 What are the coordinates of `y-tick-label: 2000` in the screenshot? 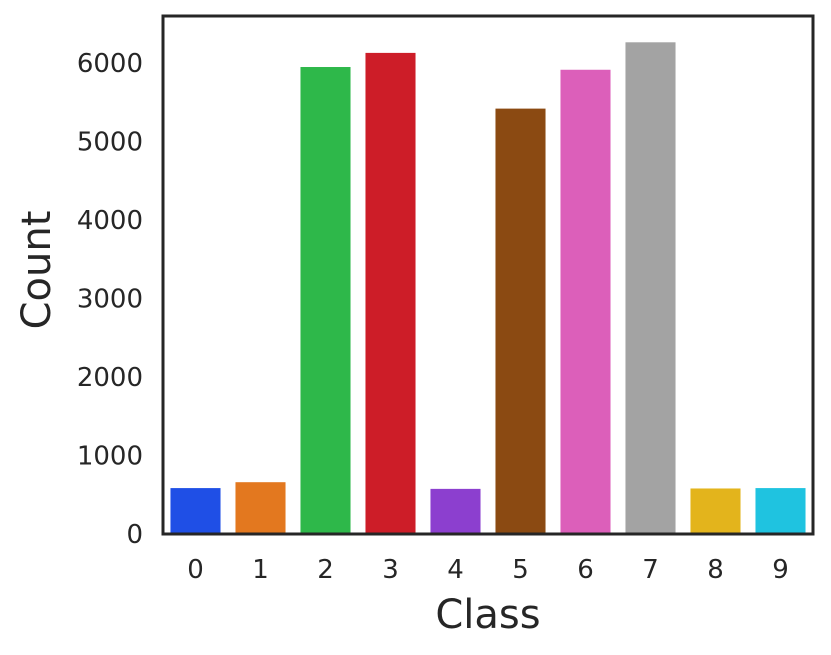 It's located at (110, 378).